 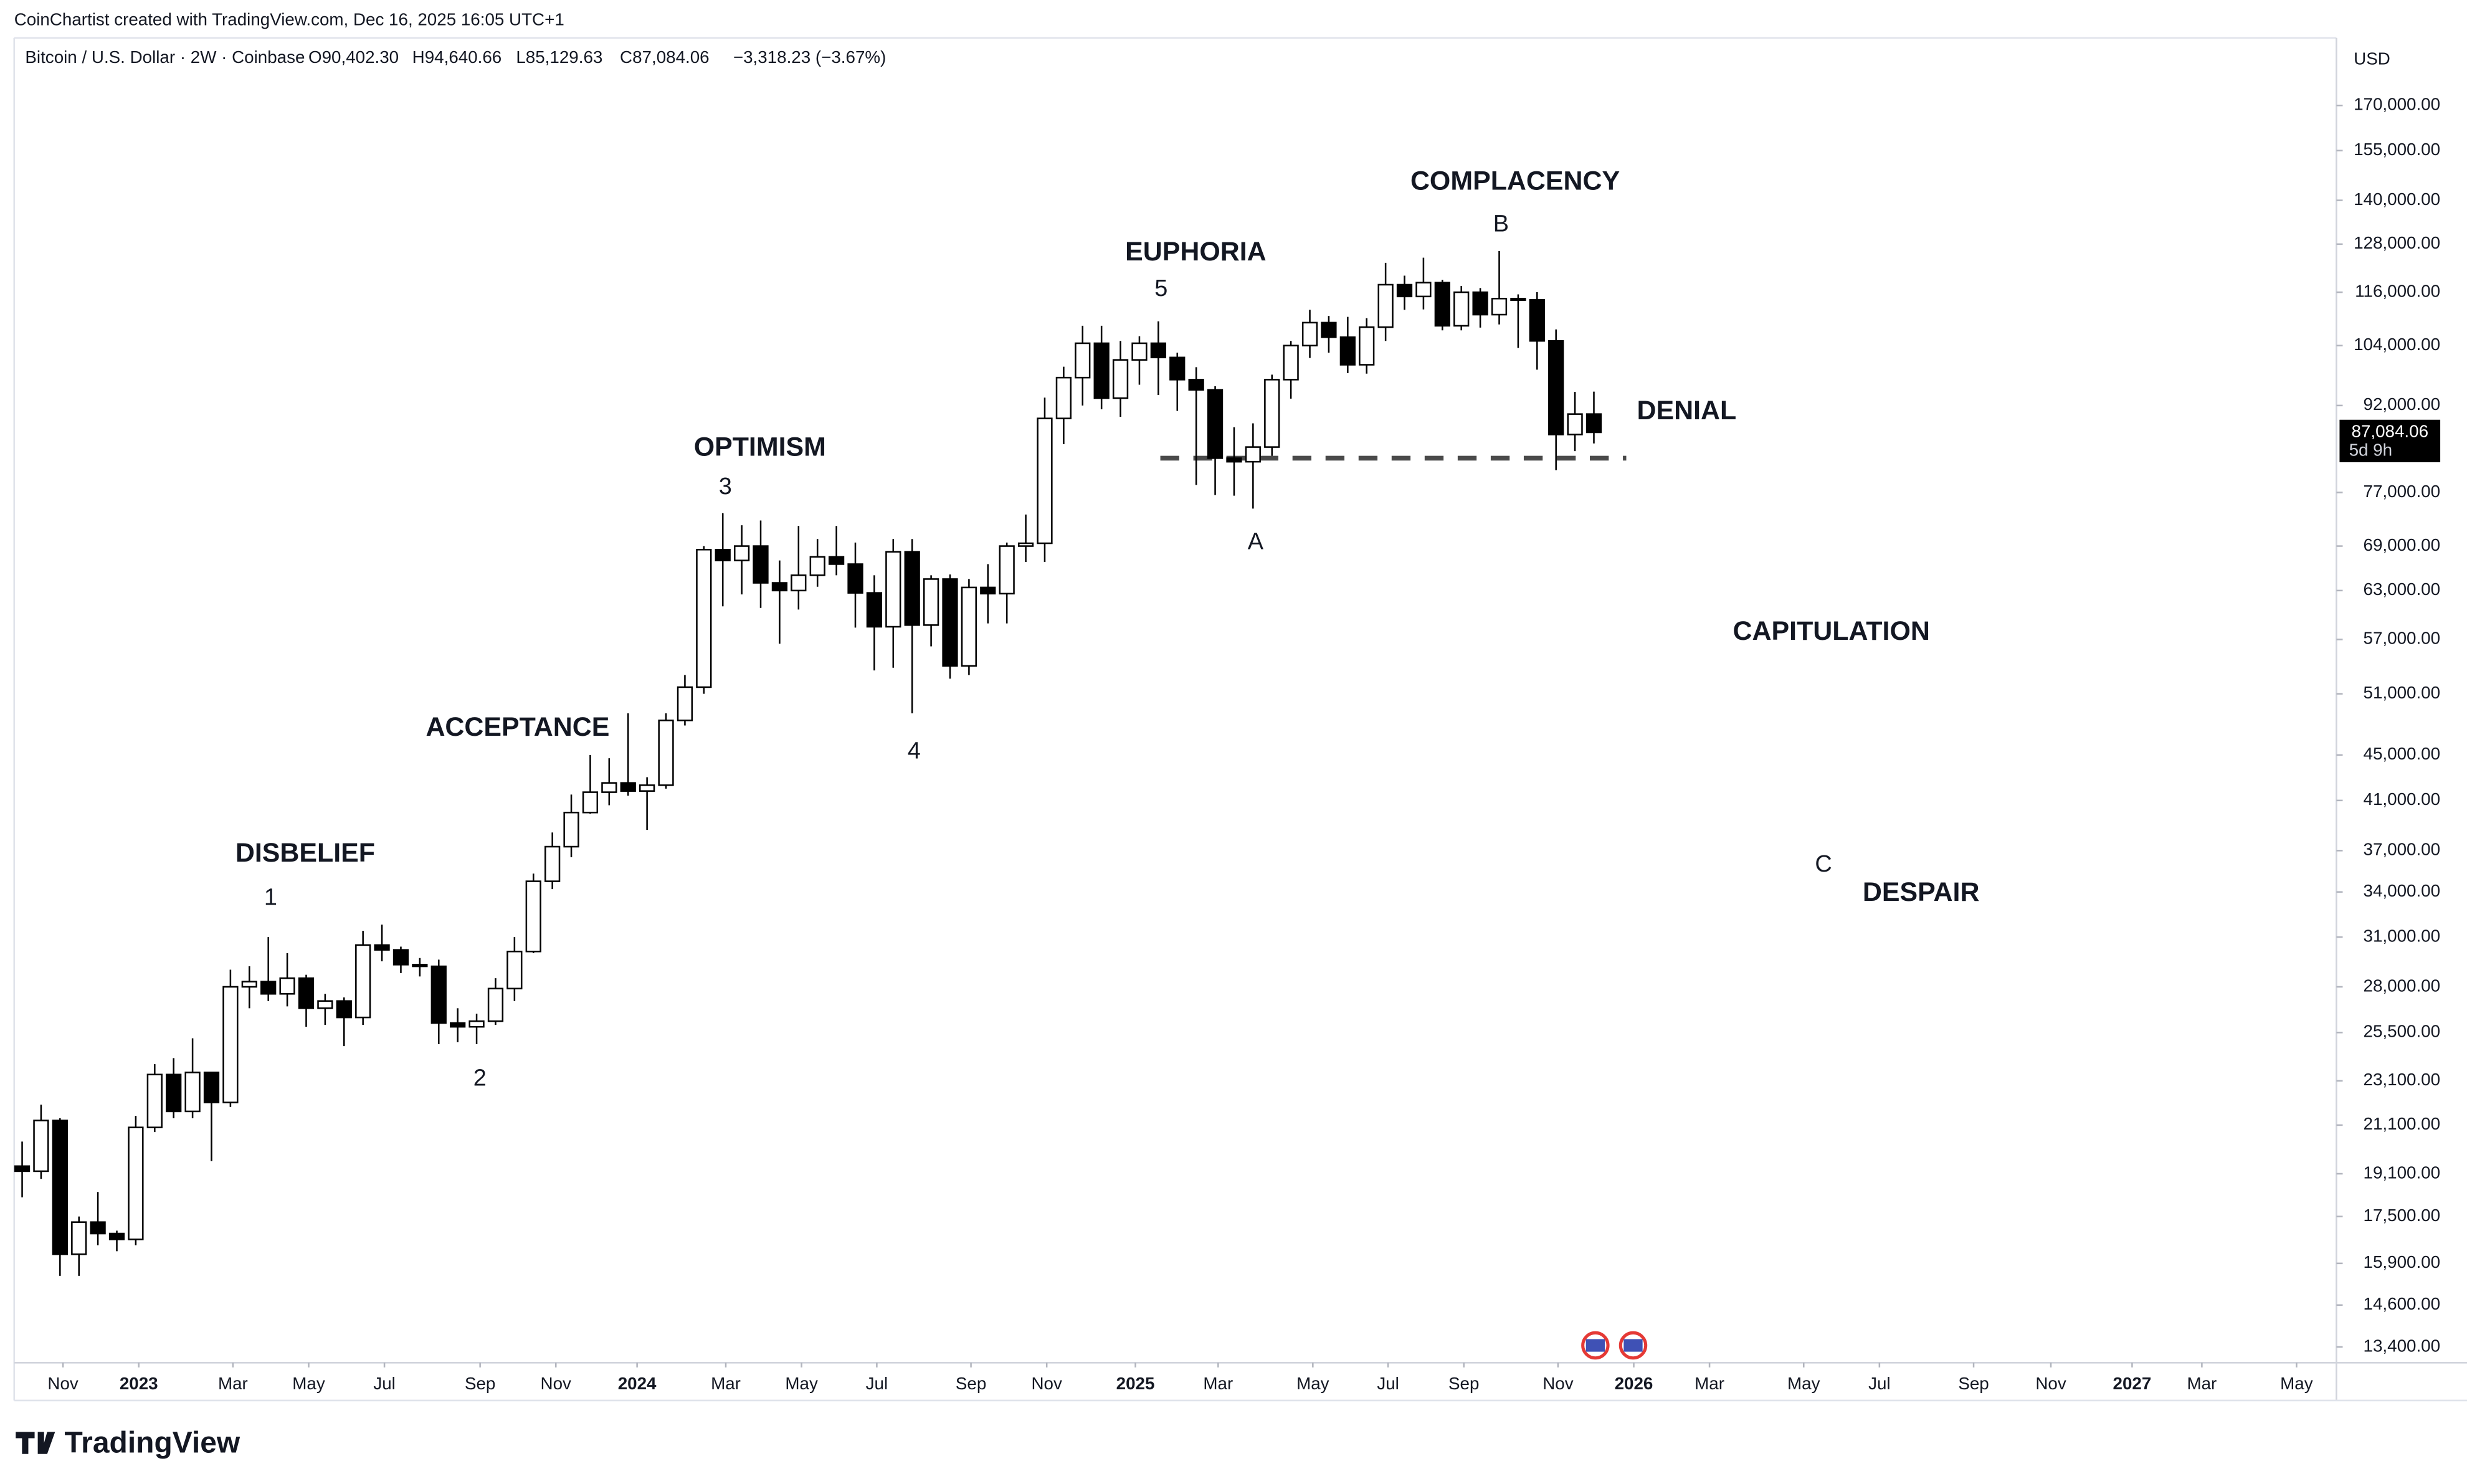 I want to click on ohlc-value: C87,084.06, so click(x=665, y=57).